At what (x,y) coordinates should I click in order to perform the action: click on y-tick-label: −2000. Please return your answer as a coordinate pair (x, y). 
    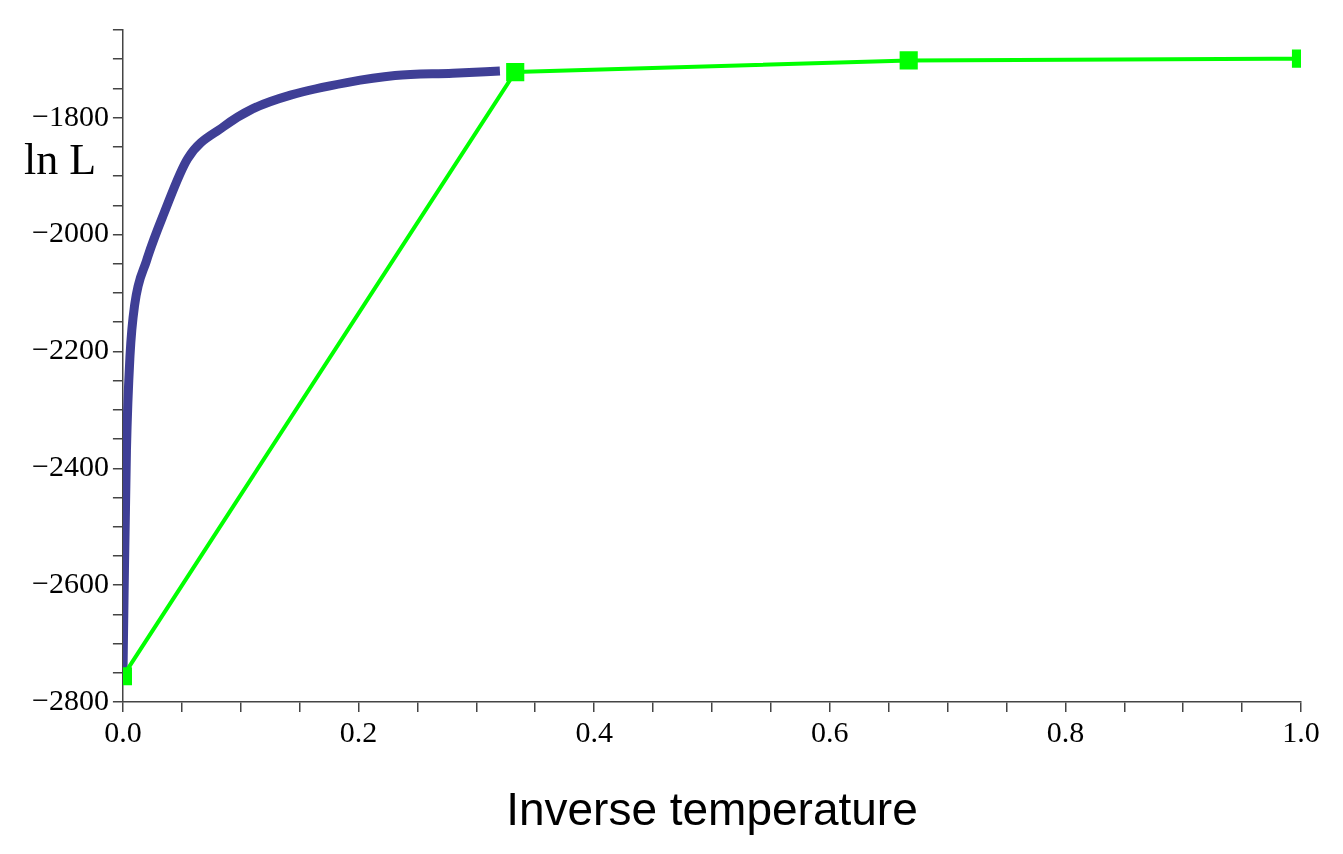
    Looking at the image, I should click on (70, 232).